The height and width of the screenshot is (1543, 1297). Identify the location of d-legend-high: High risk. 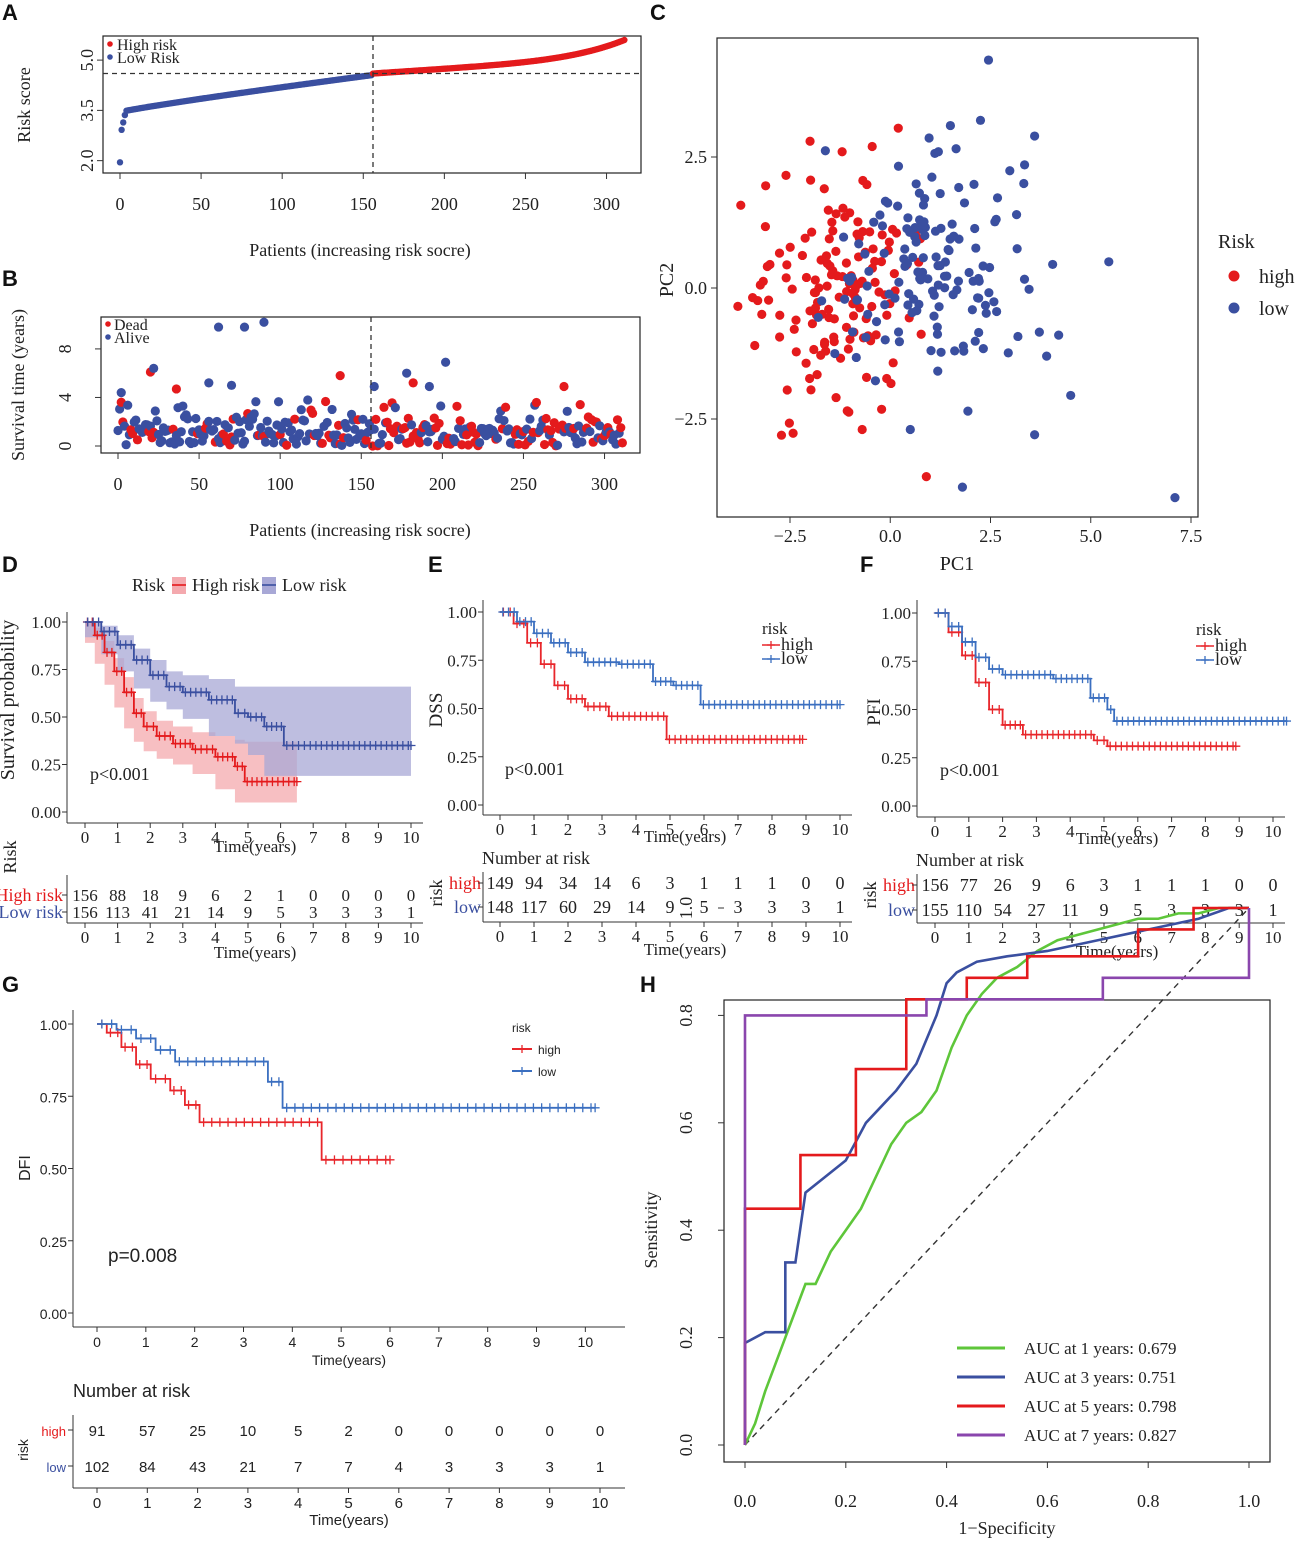
(226, 585).